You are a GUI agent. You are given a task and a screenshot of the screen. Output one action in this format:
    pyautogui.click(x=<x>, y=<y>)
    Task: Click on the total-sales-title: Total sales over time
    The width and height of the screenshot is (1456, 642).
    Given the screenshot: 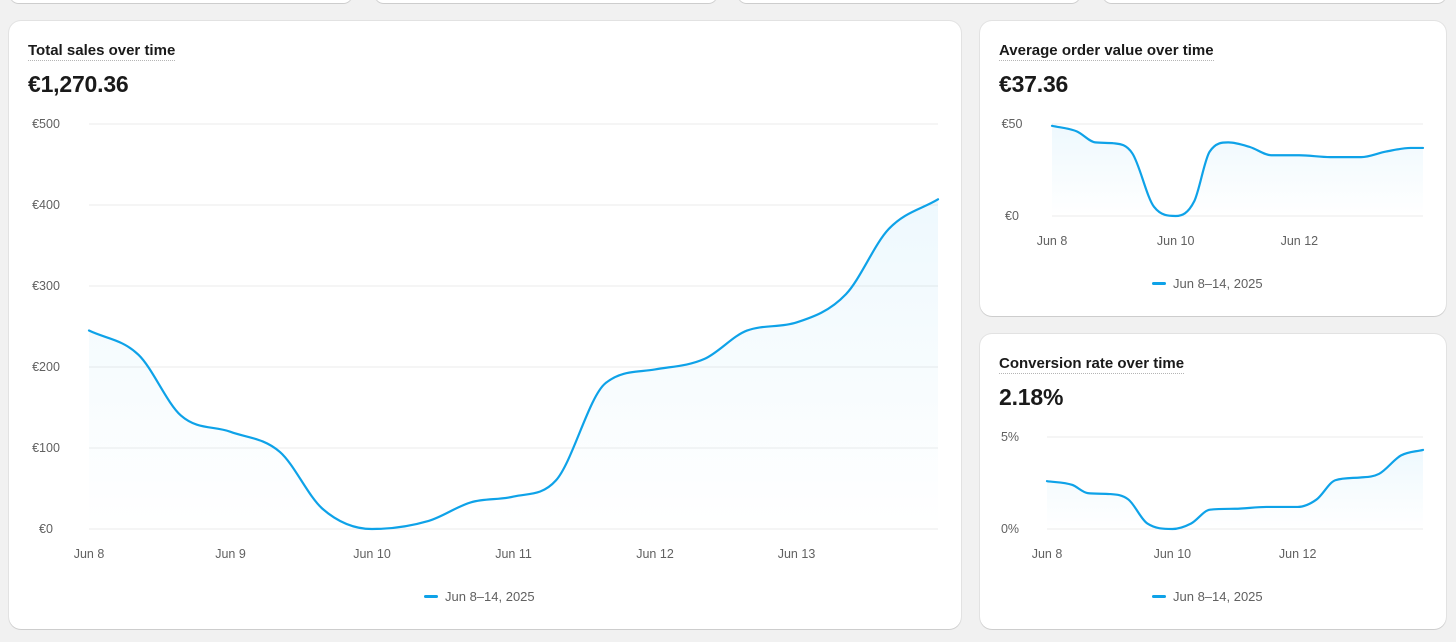 What is the action you would take?
    pyautogui.click(x=102, y=51)
    